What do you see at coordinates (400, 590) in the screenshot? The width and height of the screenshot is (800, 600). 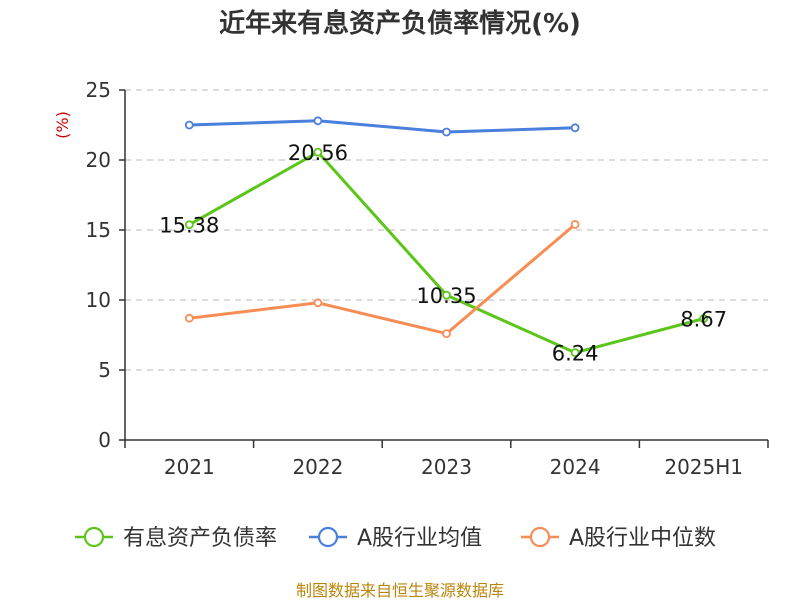 I see `source-note: 制图数据来自恒生聚源数据库` at bounding box center [400, 590].